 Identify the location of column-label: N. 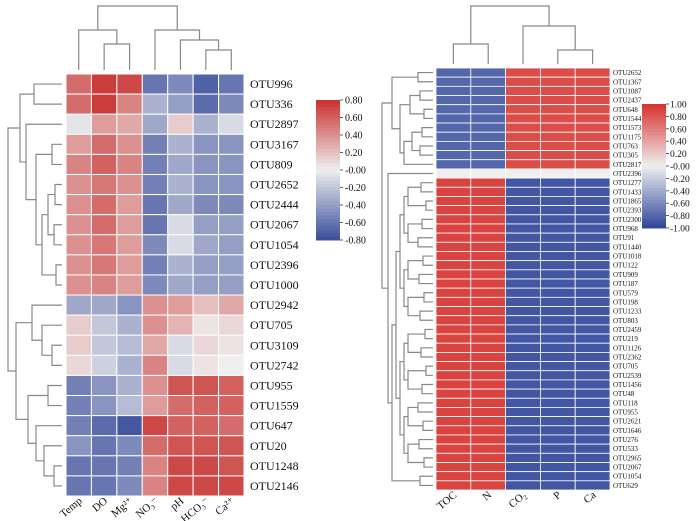
(487, 496).